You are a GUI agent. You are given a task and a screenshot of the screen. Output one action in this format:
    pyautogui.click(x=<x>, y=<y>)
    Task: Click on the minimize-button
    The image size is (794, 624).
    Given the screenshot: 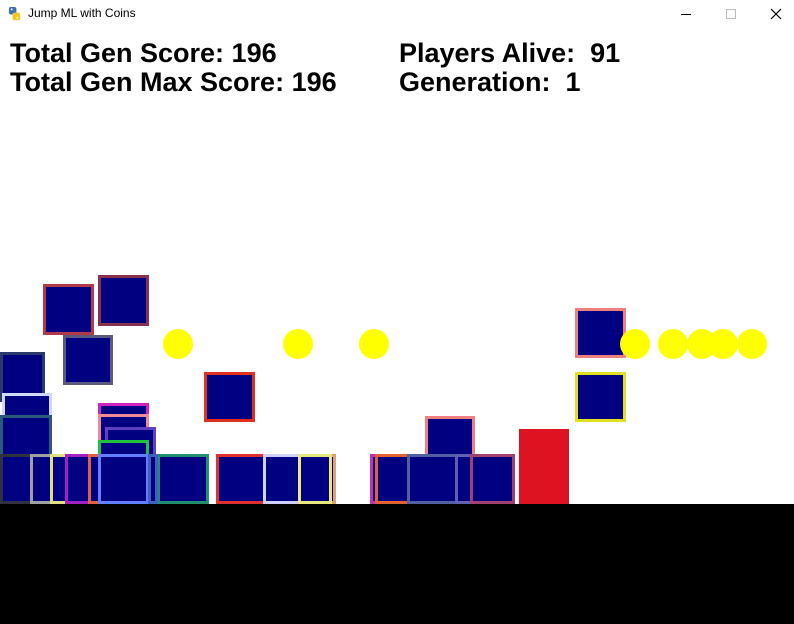 What is the action you would take?
    pyautogui.click(x=686, y=14)
    